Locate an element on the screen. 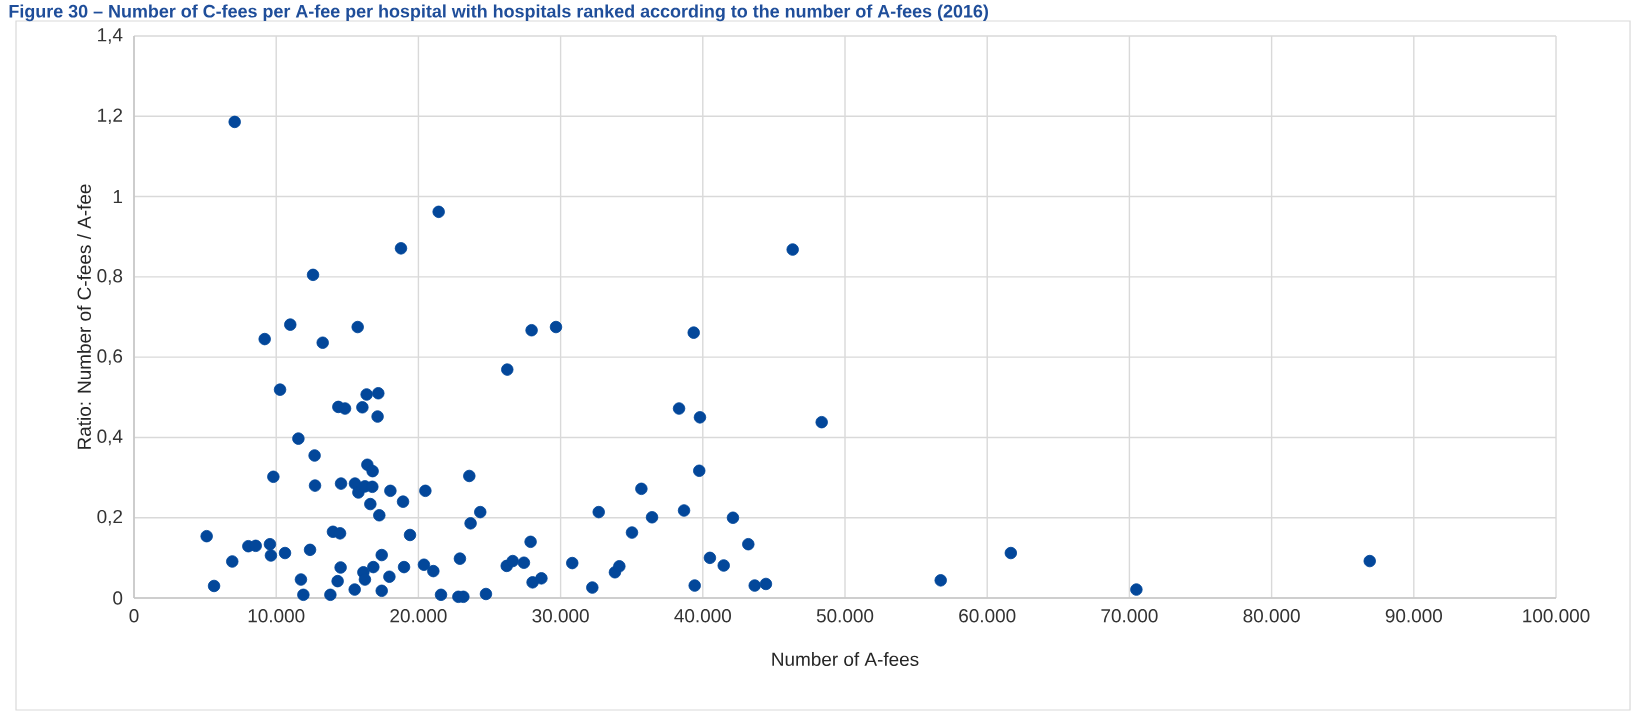 The image size is (1634, 711). x-tick-label: 60.000 is located at coordinates (987, 616).